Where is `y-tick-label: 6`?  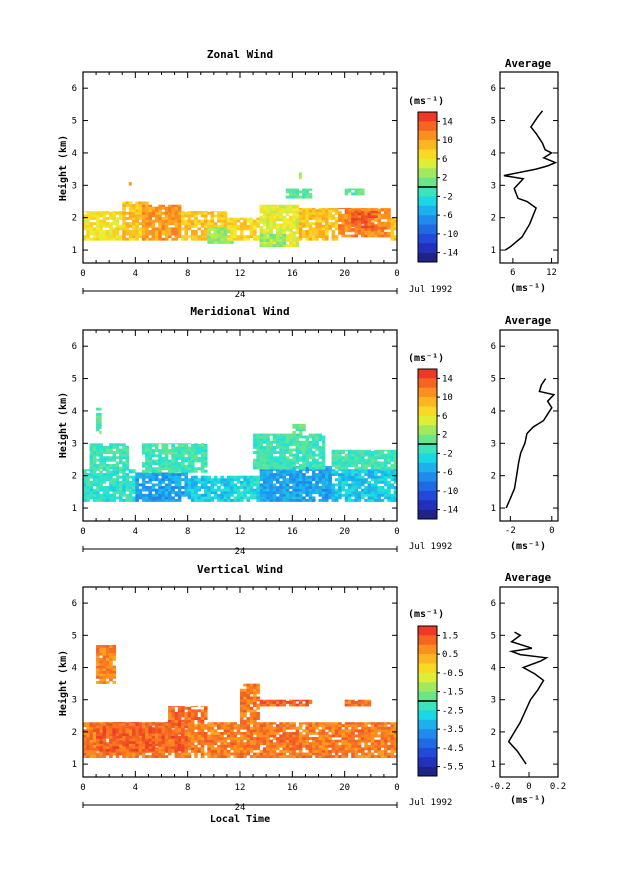
y-tick-label: 6 is located at coordinates (74, 89).